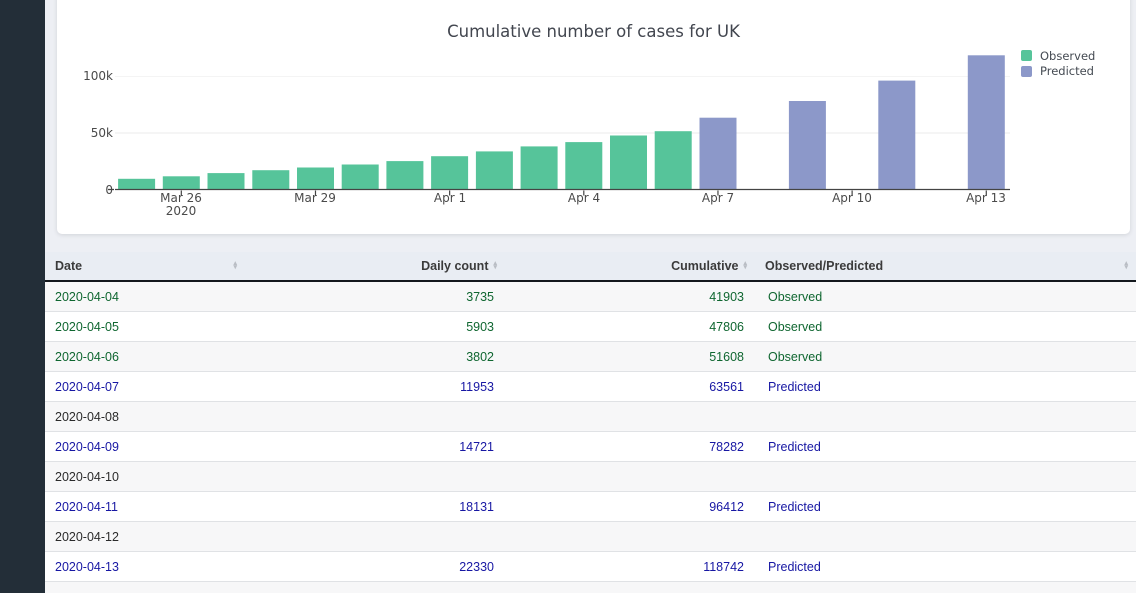  I want to click on x-axis-label-apr-13: Apr 13, so click(986, 198).